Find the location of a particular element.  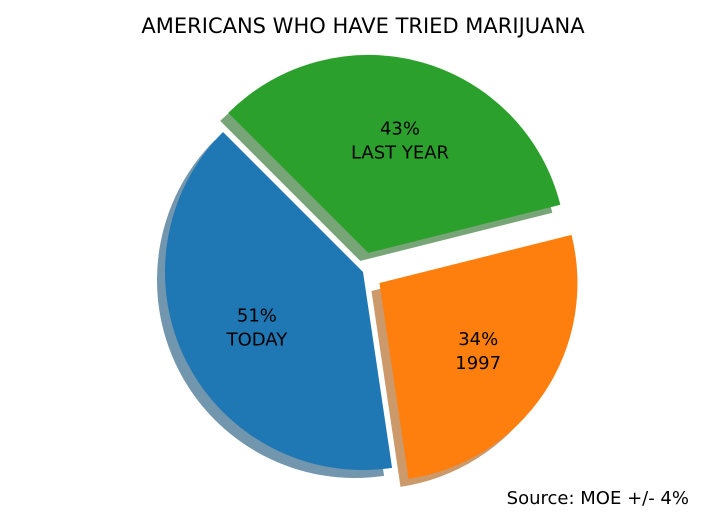

slice-value-label: 43% is located at coordinates (400, 128).